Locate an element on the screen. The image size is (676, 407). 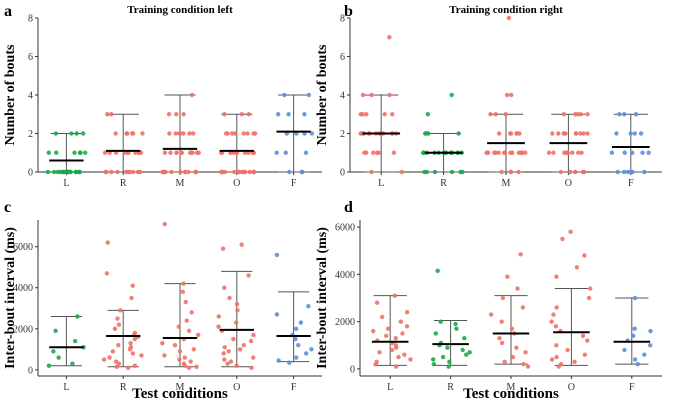
y-tick-label: 4000 is located at coordinates (23, 288).